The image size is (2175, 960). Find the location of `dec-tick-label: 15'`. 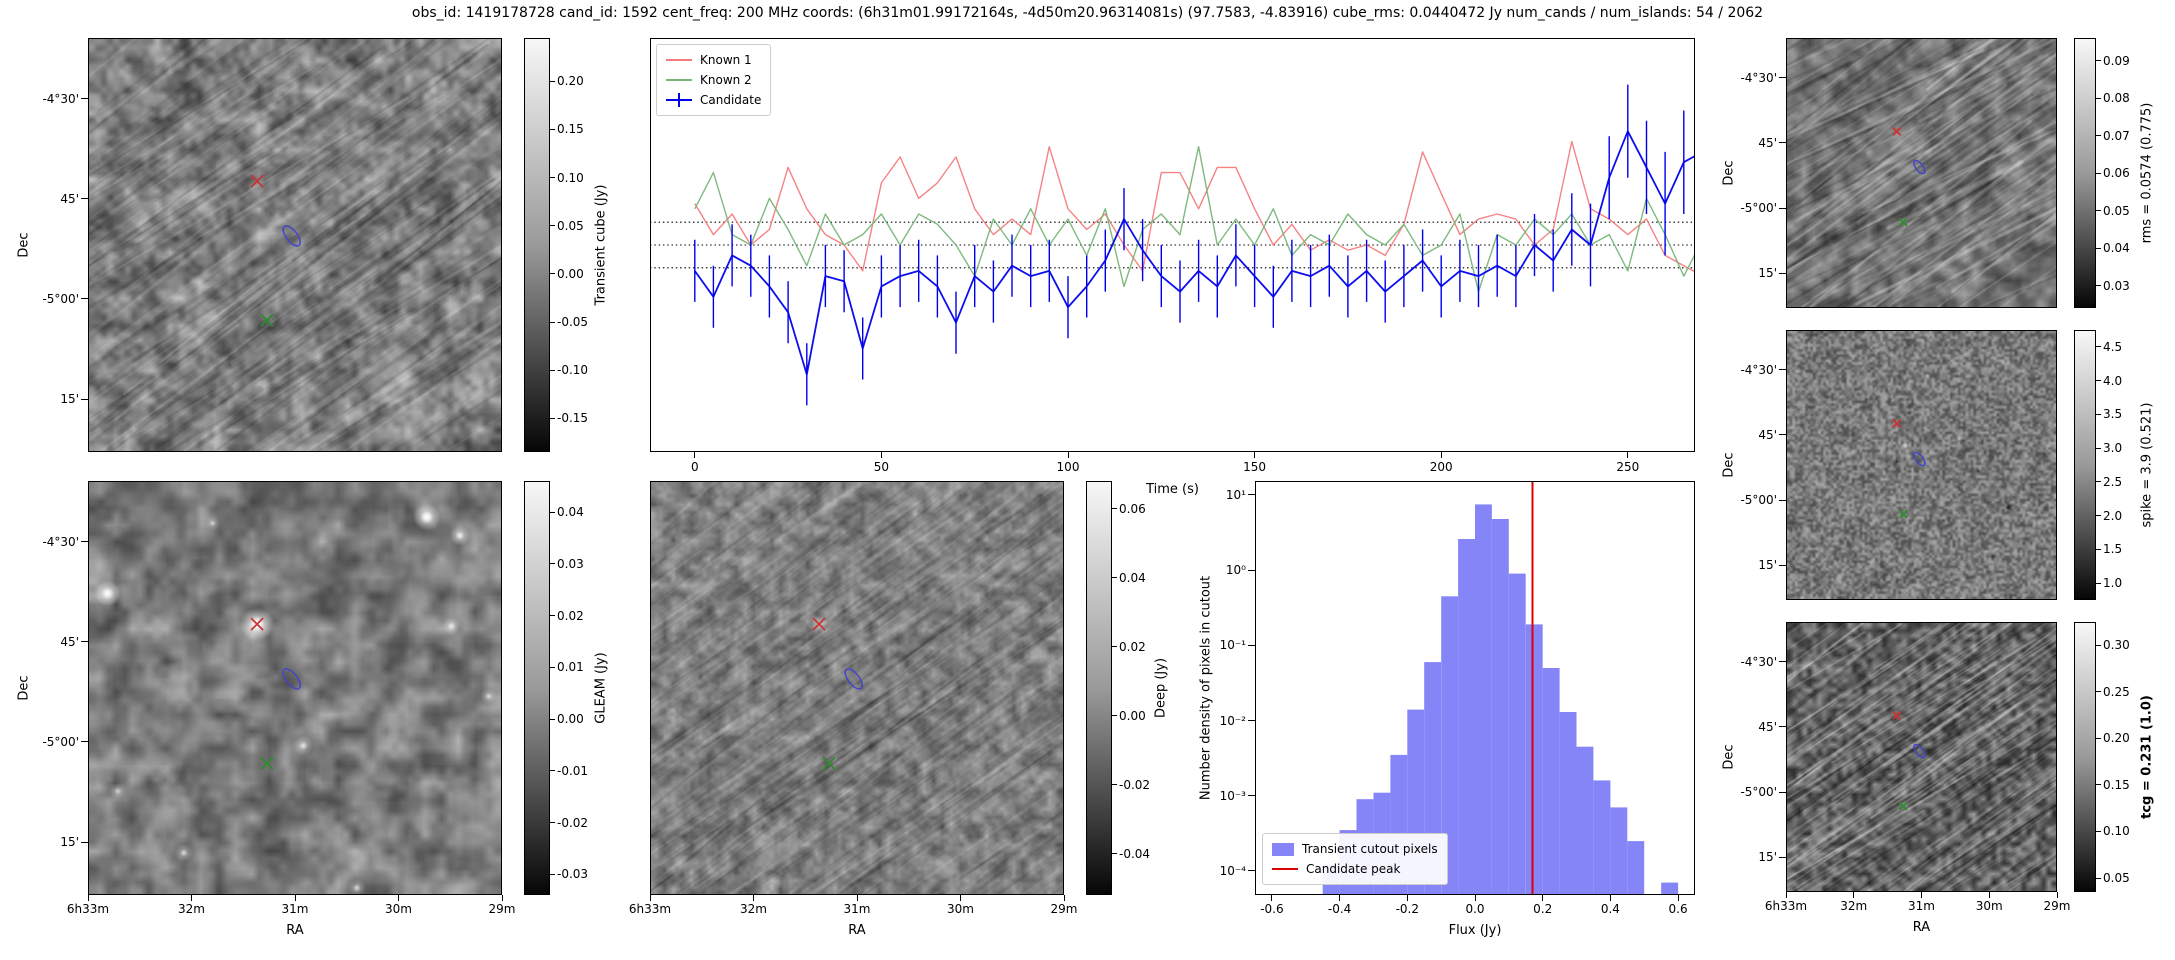

dec-tick-label: 15' is located at coordinates (69, 842).